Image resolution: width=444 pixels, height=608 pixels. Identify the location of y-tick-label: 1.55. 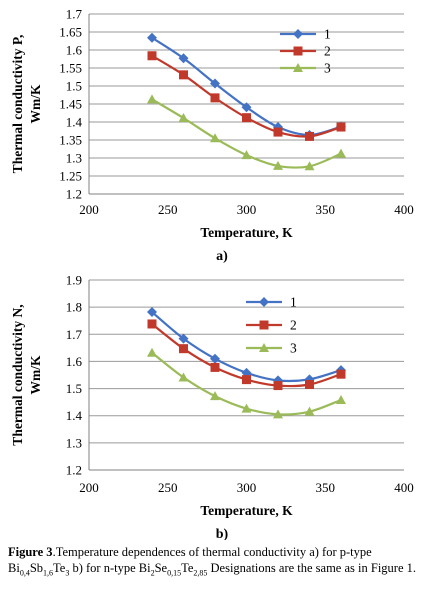
(70, 68).